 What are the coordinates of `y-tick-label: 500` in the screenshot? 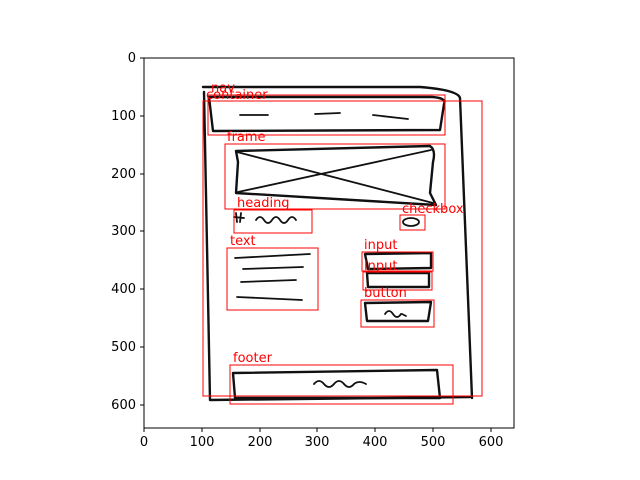 It's located at (123, 347).